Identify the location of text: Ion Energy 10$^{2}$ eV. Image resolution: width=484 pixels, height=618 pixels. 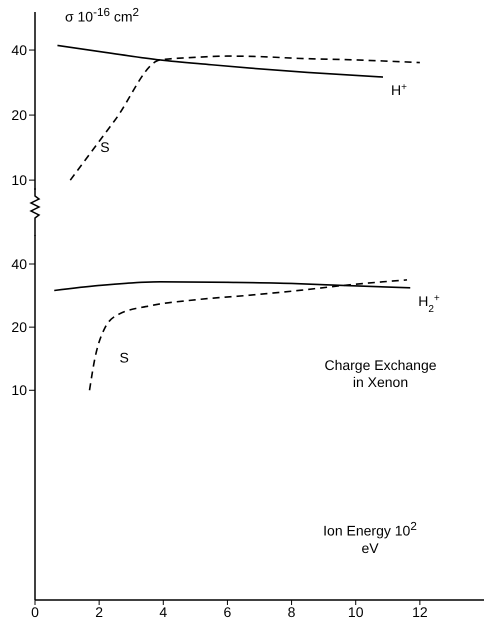
(370, 538).